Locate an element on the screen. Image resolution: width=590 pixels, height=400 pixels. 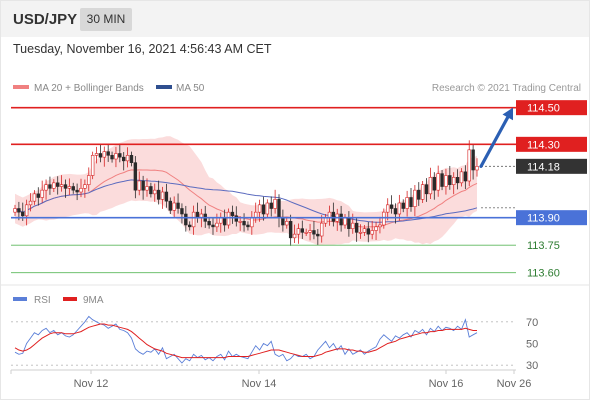
ma20-line is located at coordinates (246, 198).